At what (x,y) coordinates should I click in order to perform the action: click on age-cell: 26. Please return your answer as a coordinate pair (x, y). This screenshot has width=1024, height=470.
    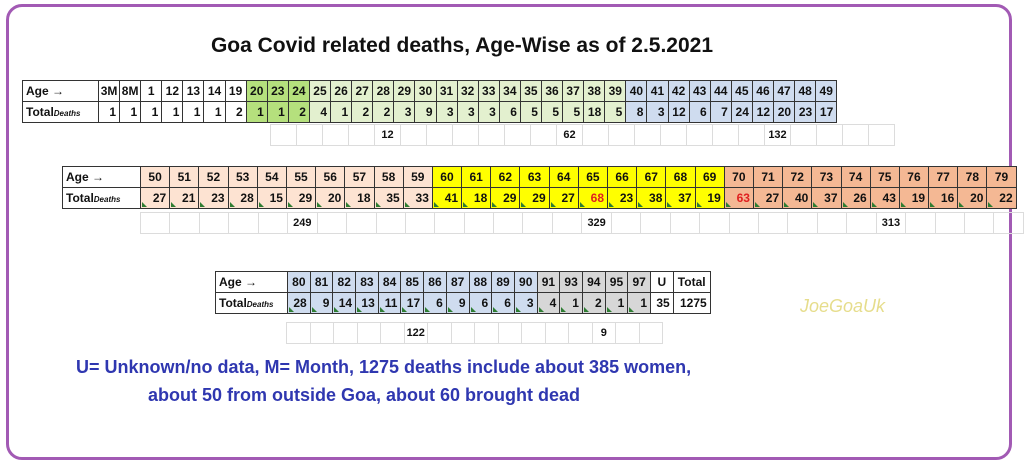
    Looking at the image, I should click on (341, 91).